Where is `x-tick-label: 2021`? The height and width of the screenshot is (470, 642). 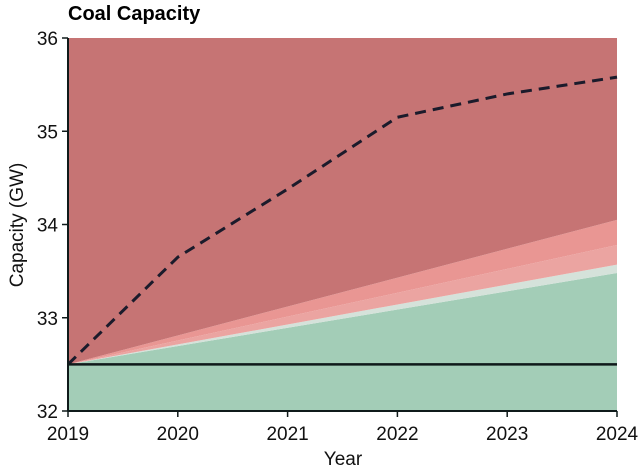 x-tick-label: 2021 is located at coordinates (287, 434).